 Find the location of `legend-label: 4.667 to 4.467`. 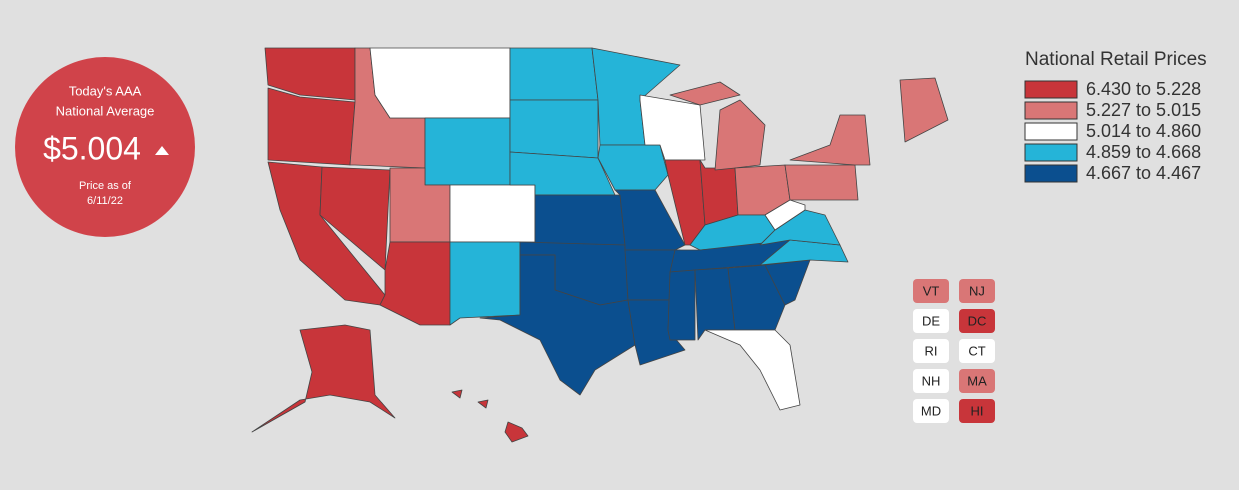

legend-label: 4.667 to 4.467 is located at coordinates (1143, 173).